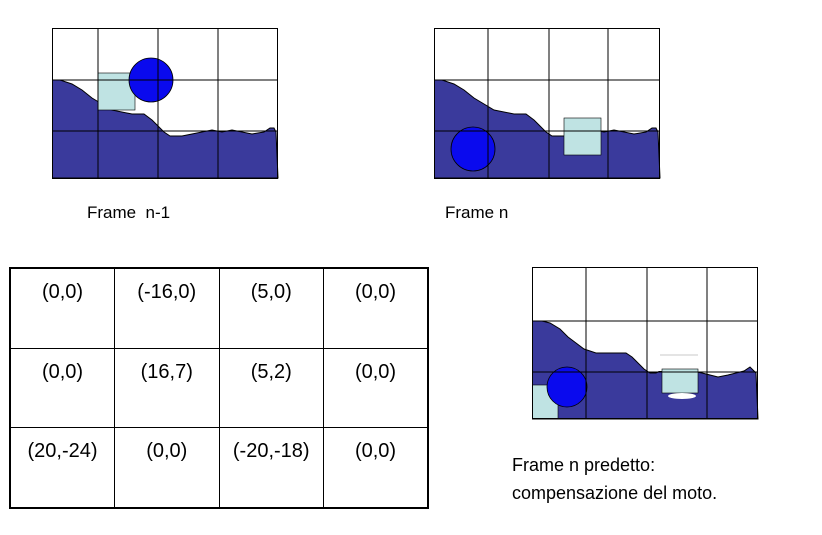 The image size is (822, 535). I want to click on table-cell: (-16,0), so click(167, 308).